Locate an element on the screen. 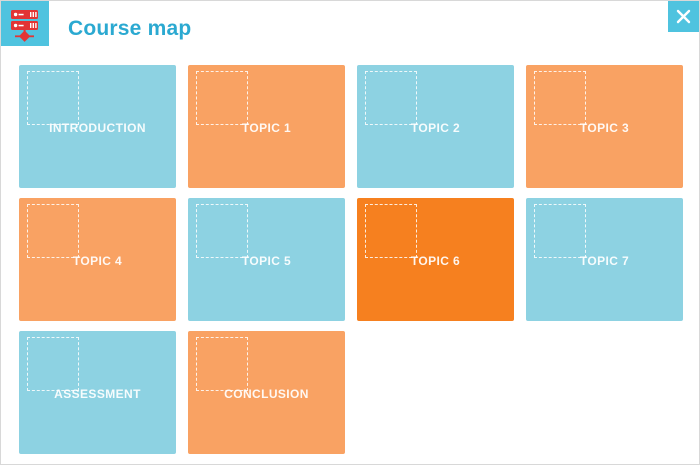 The image size is (700, 470). course-tile-assessment: ASSESSMENT is located at coordinates (97, 392).